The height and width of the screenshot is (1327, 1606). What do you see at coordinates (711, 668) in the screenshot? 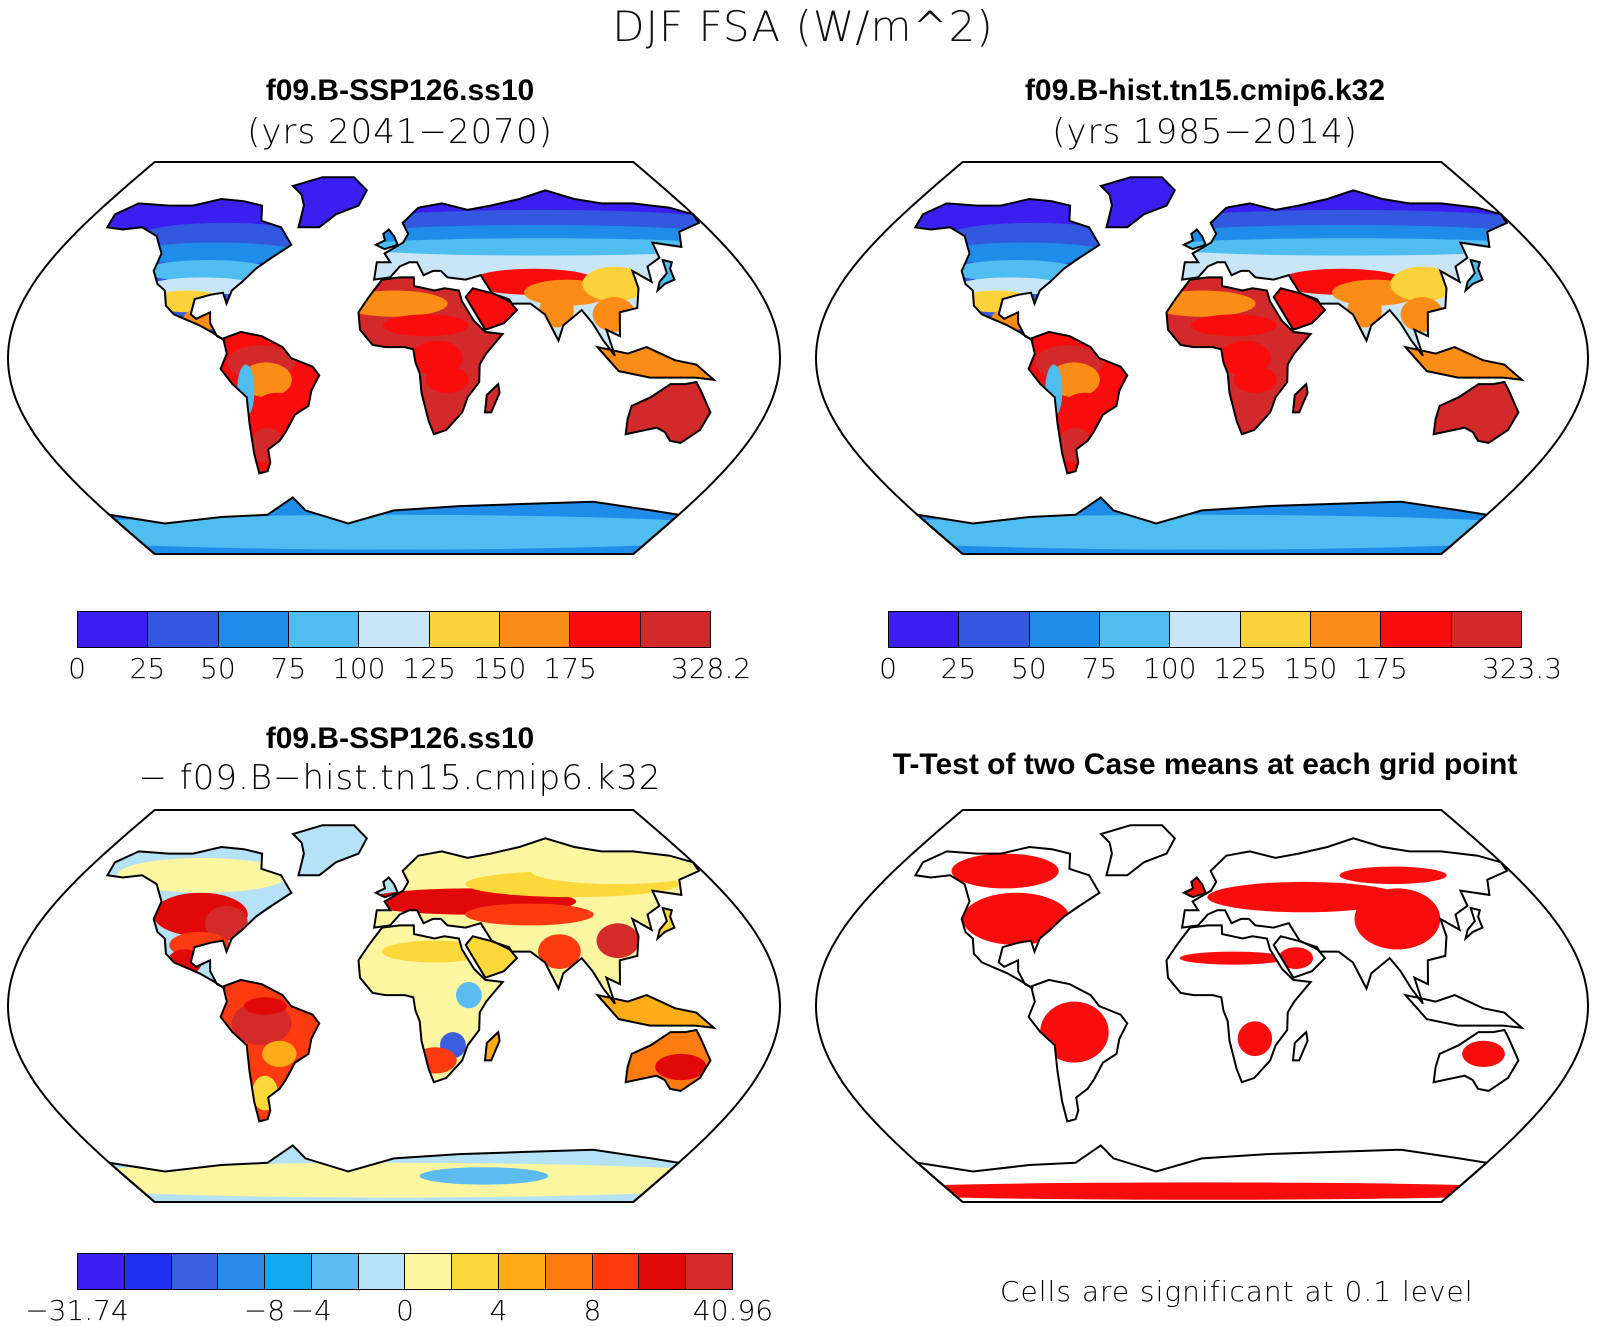
I see `colorbar-tick-label: 328.2` at bounding box center [711, 668].